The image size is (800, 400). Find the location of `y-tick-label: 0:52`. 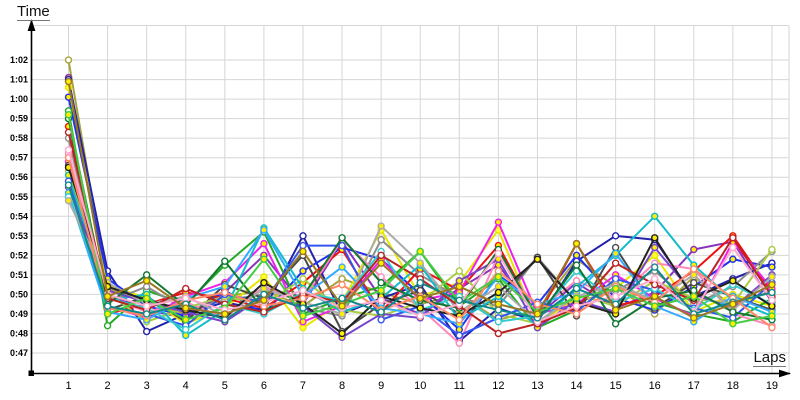

y-tick-label: 0:52 is located at coordinates (19, 255).